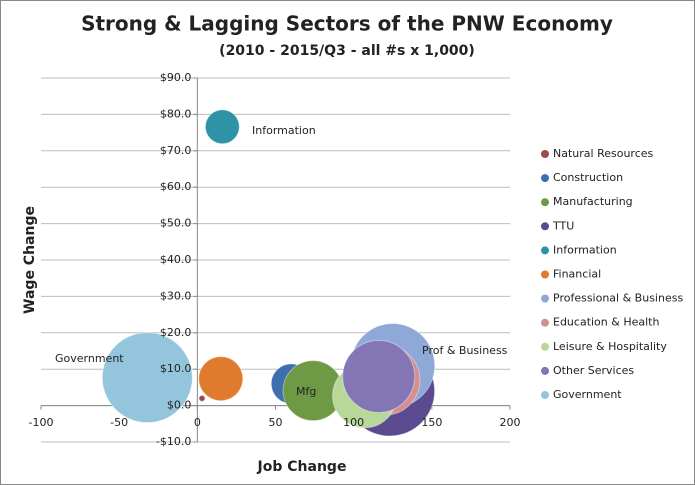  I want to click on legend-label: Leisure & Hospitality, so click(610, 346).